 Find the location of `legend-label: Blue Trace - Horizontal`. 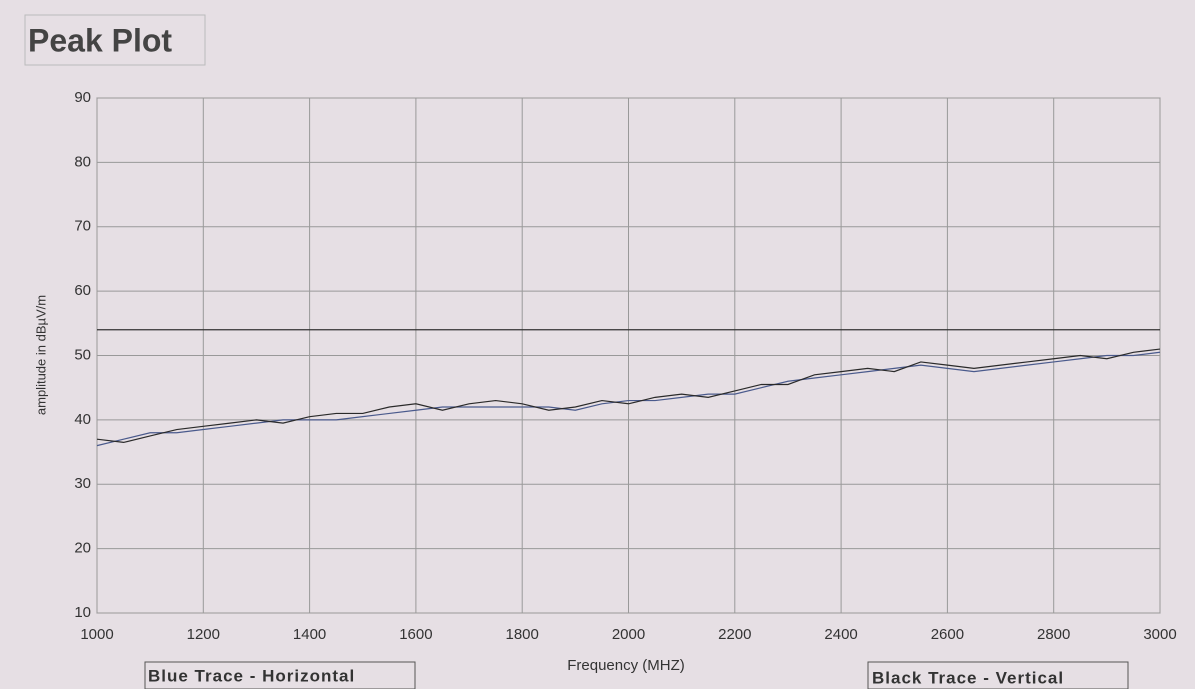

legend-label: Blue Trace - Horizontal is located at coordinates (251, 675).